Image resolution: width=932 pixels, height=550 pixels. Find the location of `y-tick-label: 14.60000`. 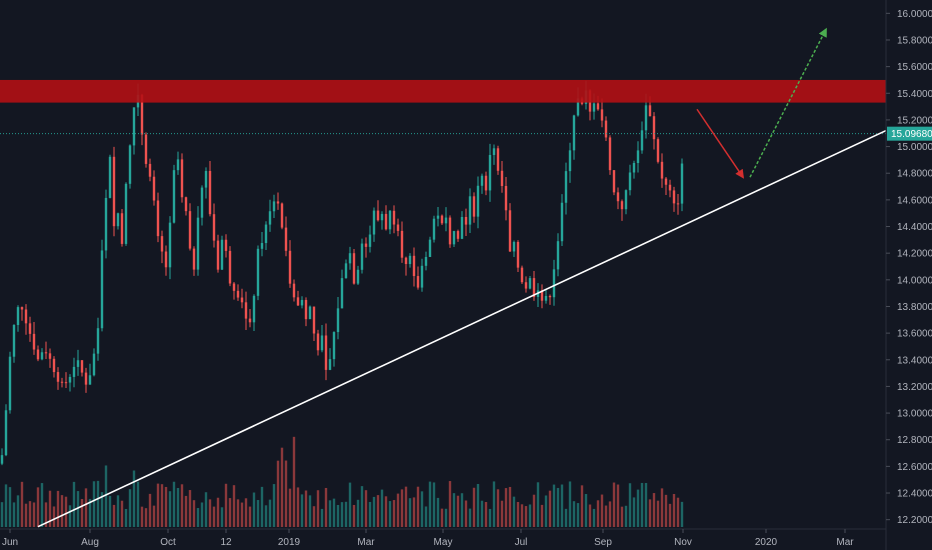

y-tick-label: 14.60000 is located at coordinates (914, 200).